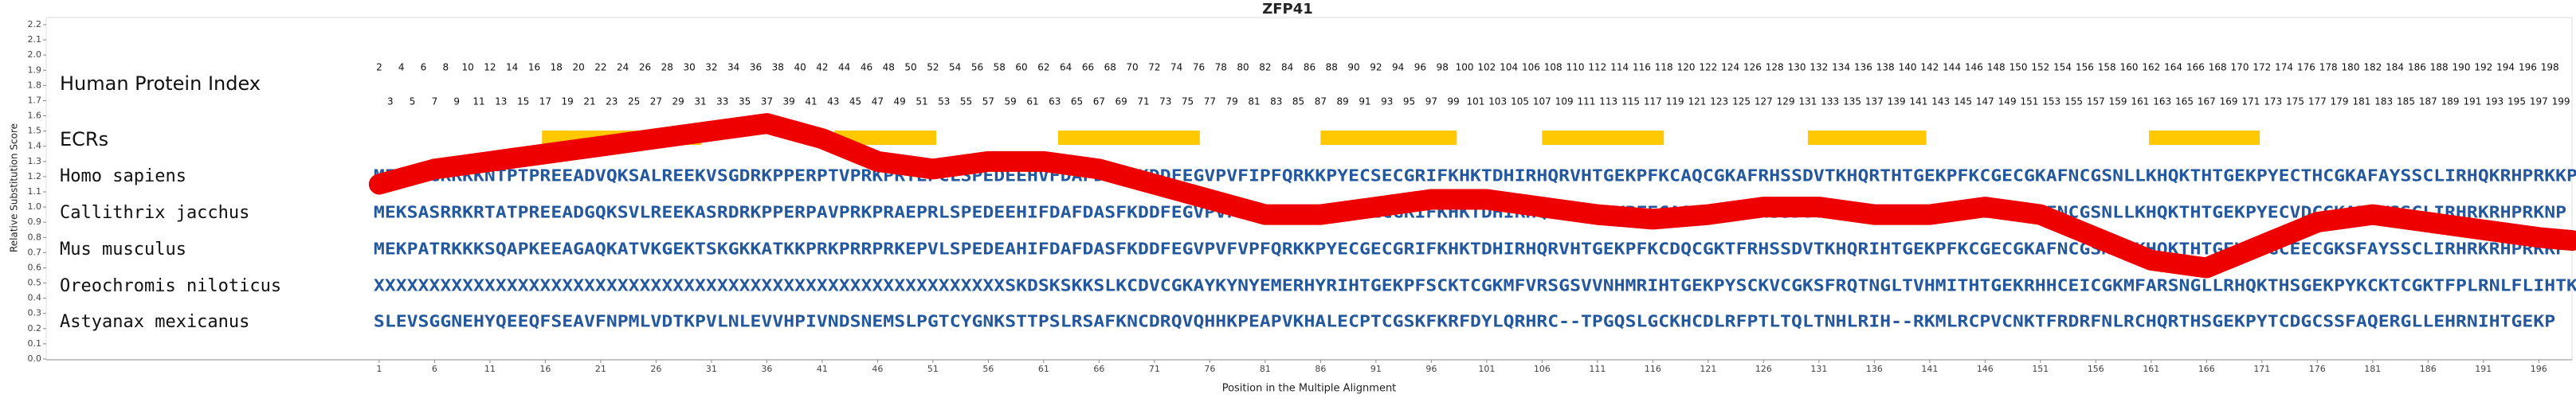 This screenshot has width=2576, height=398. What do you see at coordinates (778, 67) in the screenshot?
I see `protein-index: 38` at bounding box center [778, 67].